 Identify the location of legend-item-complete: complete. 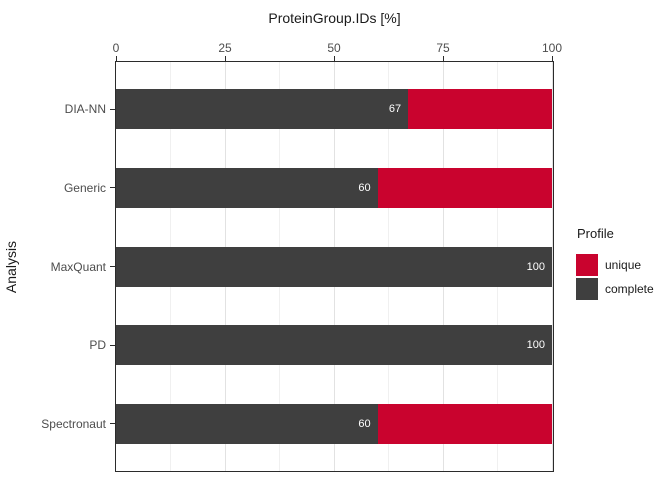
(615, 289).